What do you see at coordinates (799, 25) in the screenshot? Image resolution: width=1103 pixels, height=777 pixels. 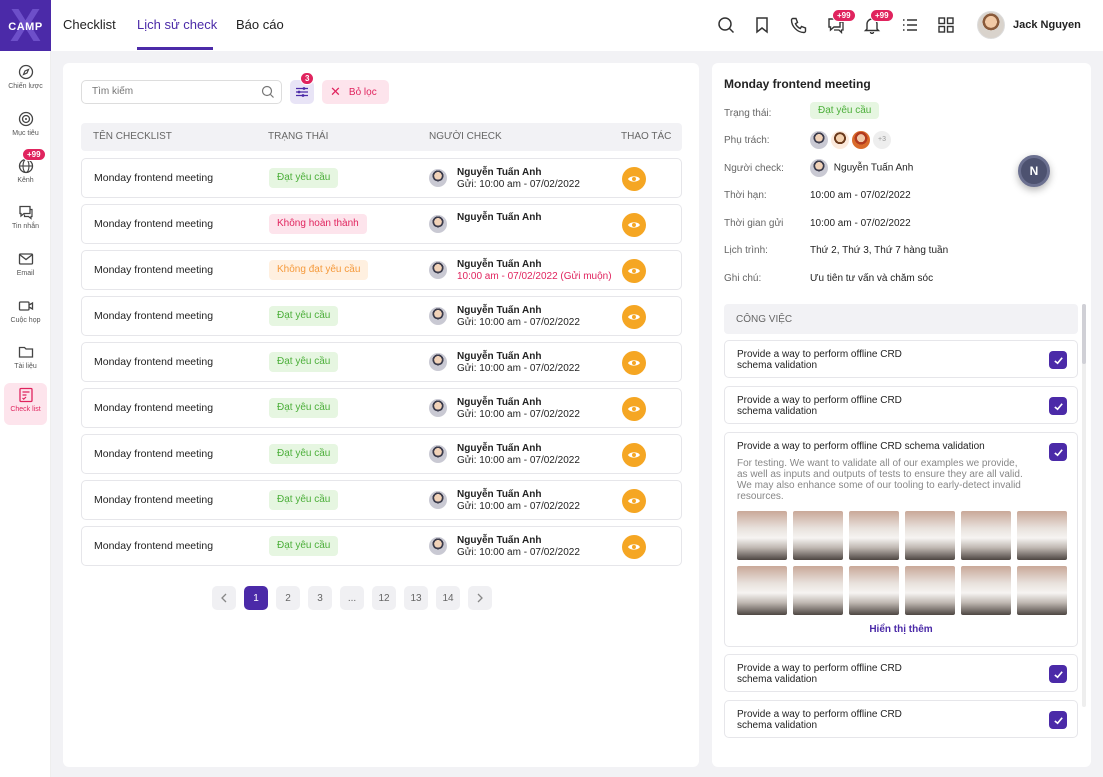 I see `phone-icon` at bounding box center [799, 25].